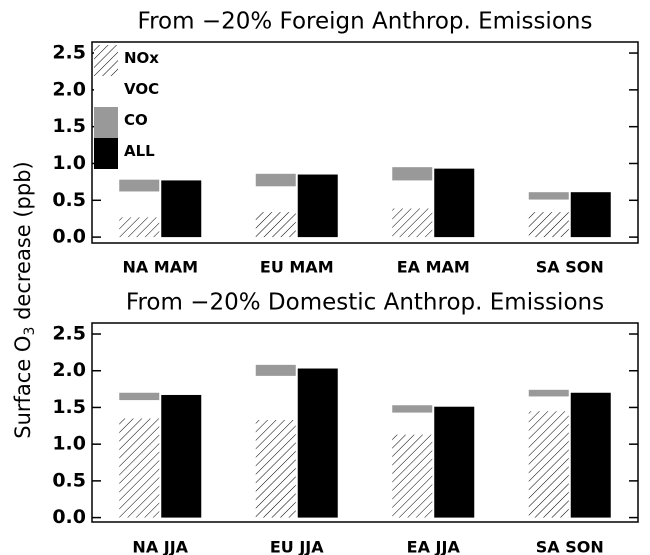 The image size is (650, 555). Describe the element at coordinates (160, 267) in the screenshot. I see `x-tick-label: NA MAM` at that location.